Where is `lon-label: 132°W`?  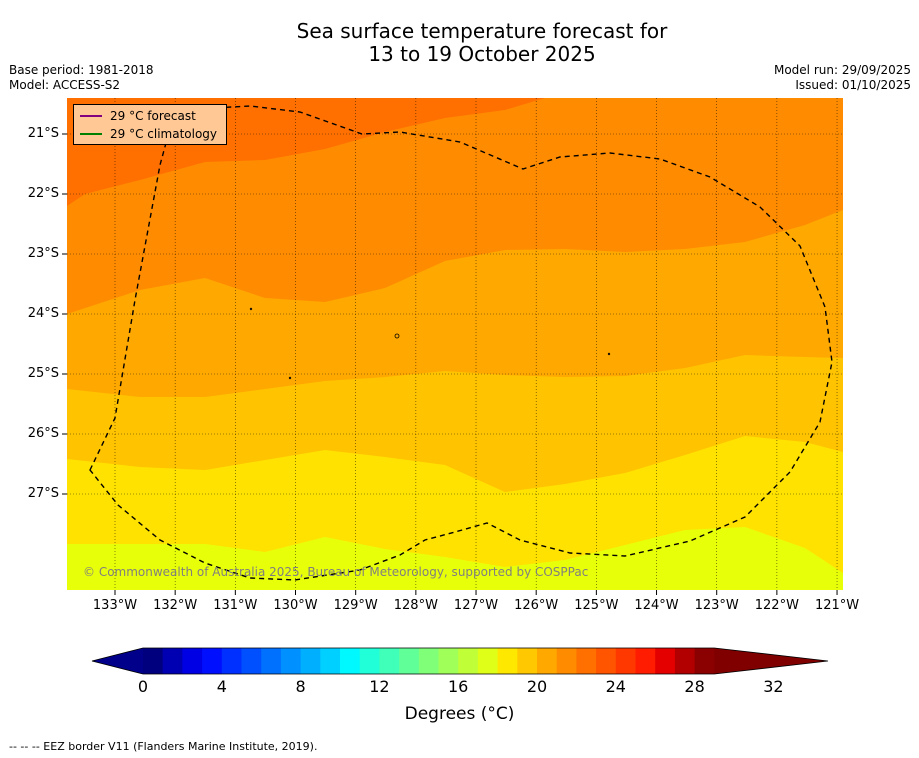 lon-label: 132°W is located at coordinates (175, 605).